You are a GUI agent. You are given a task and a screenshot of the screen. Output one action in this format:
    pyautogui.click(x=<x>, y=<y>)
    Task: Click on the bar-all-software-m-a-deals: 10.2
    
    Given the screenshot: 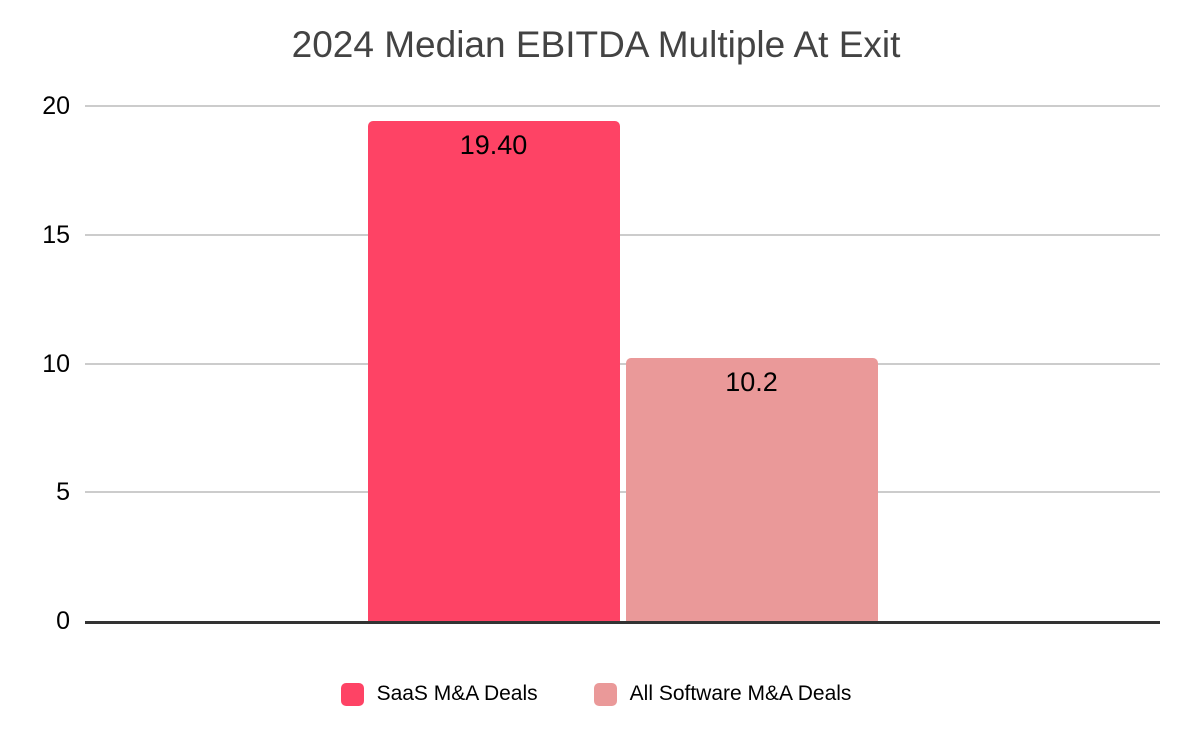 What is the action you would take?
    pyautogui.click(x=751, y=489)
    